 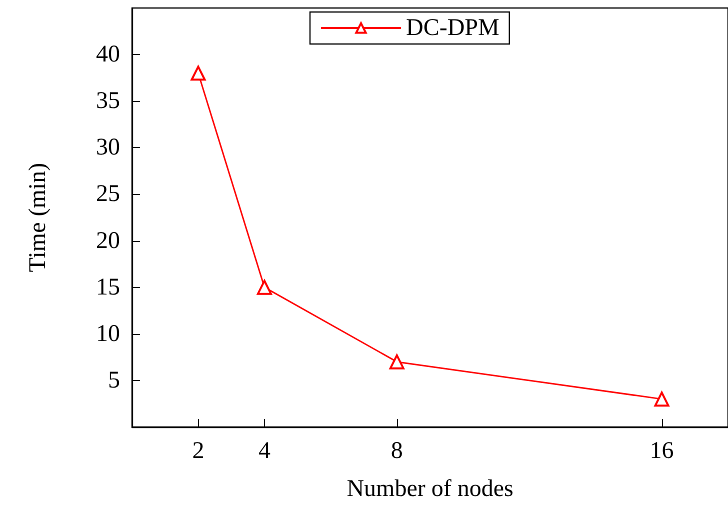 What do you see at coordinates (108, 194) in the screenshot?
I see `y-tick-label: 25` at bounding box center [108, 194].